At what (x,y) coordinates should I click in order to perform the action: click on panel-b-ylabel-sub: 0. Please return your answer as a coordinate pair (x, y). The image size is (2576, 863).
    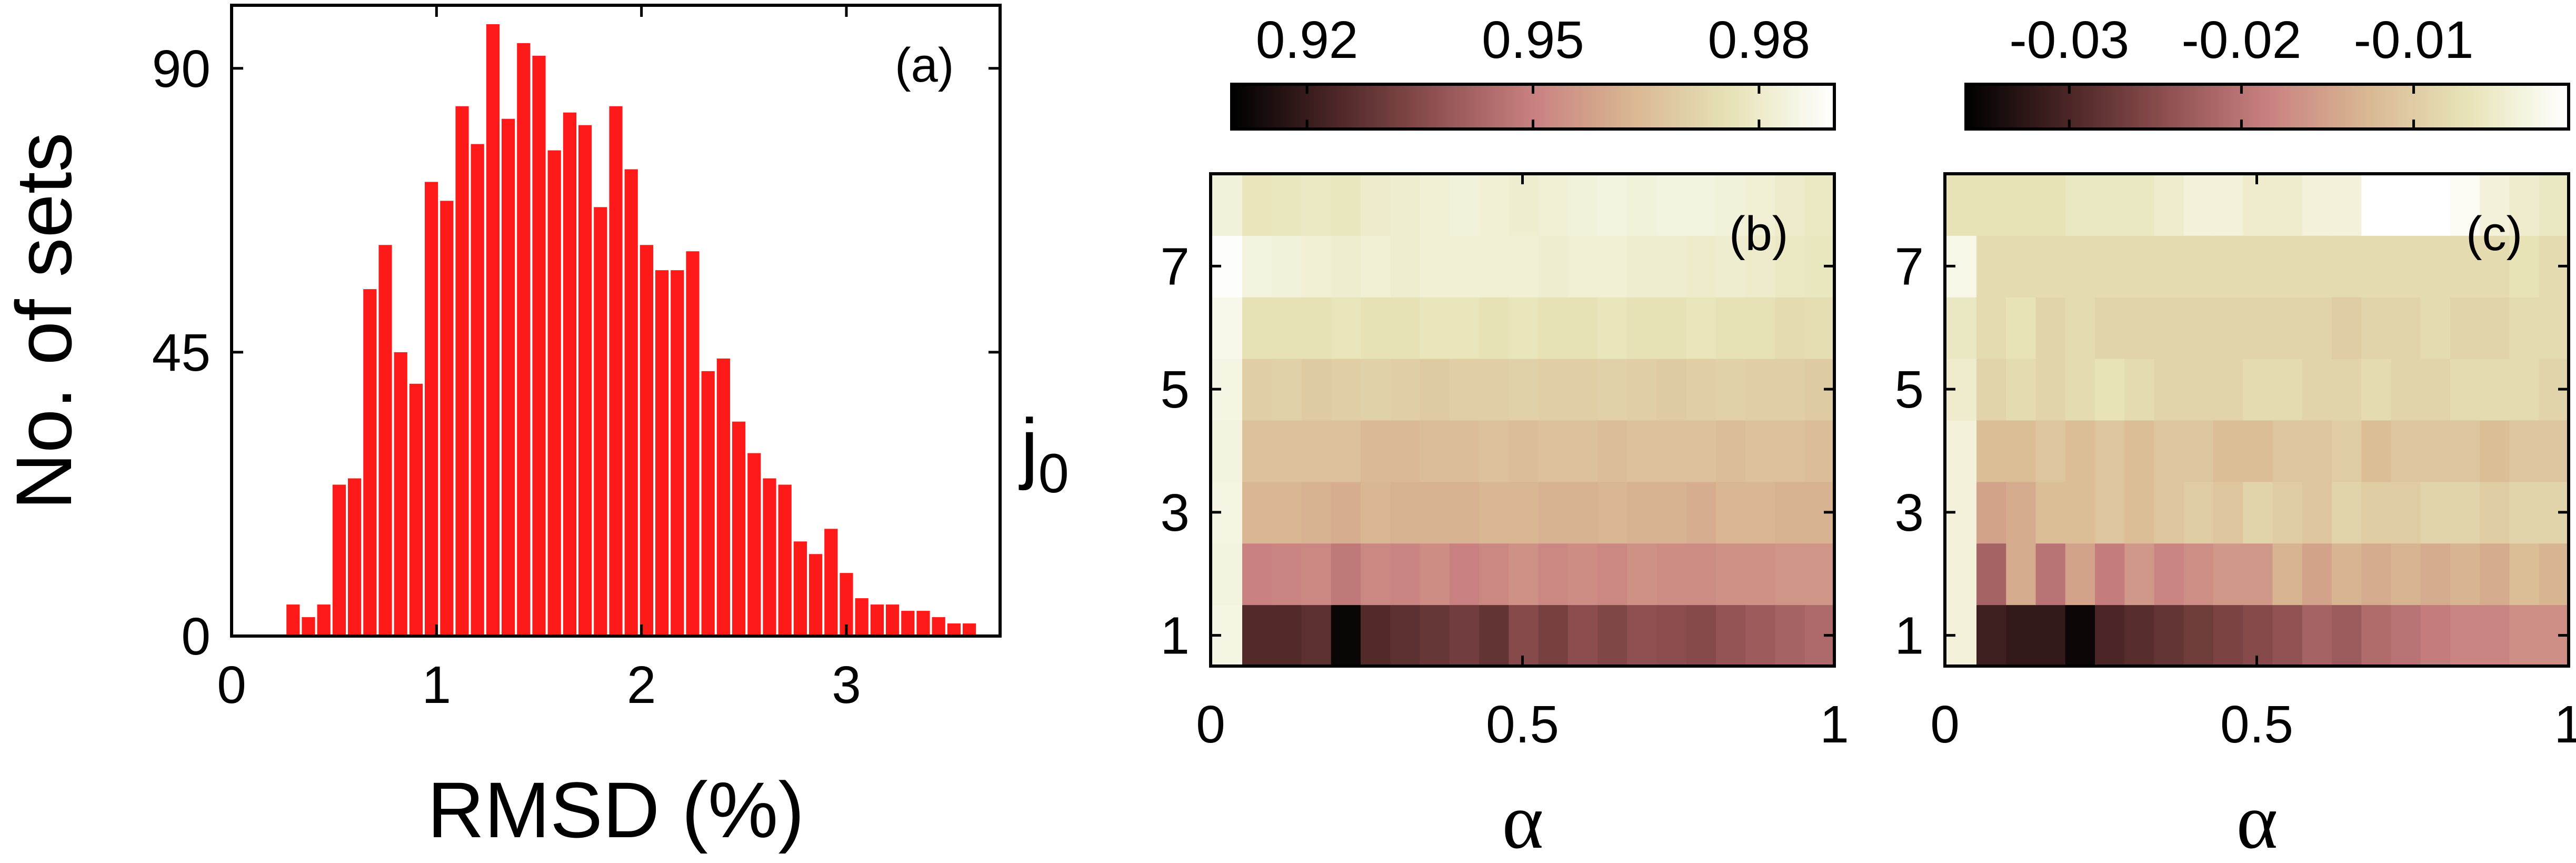
    Looking at the image, I should click on (1053, 473).